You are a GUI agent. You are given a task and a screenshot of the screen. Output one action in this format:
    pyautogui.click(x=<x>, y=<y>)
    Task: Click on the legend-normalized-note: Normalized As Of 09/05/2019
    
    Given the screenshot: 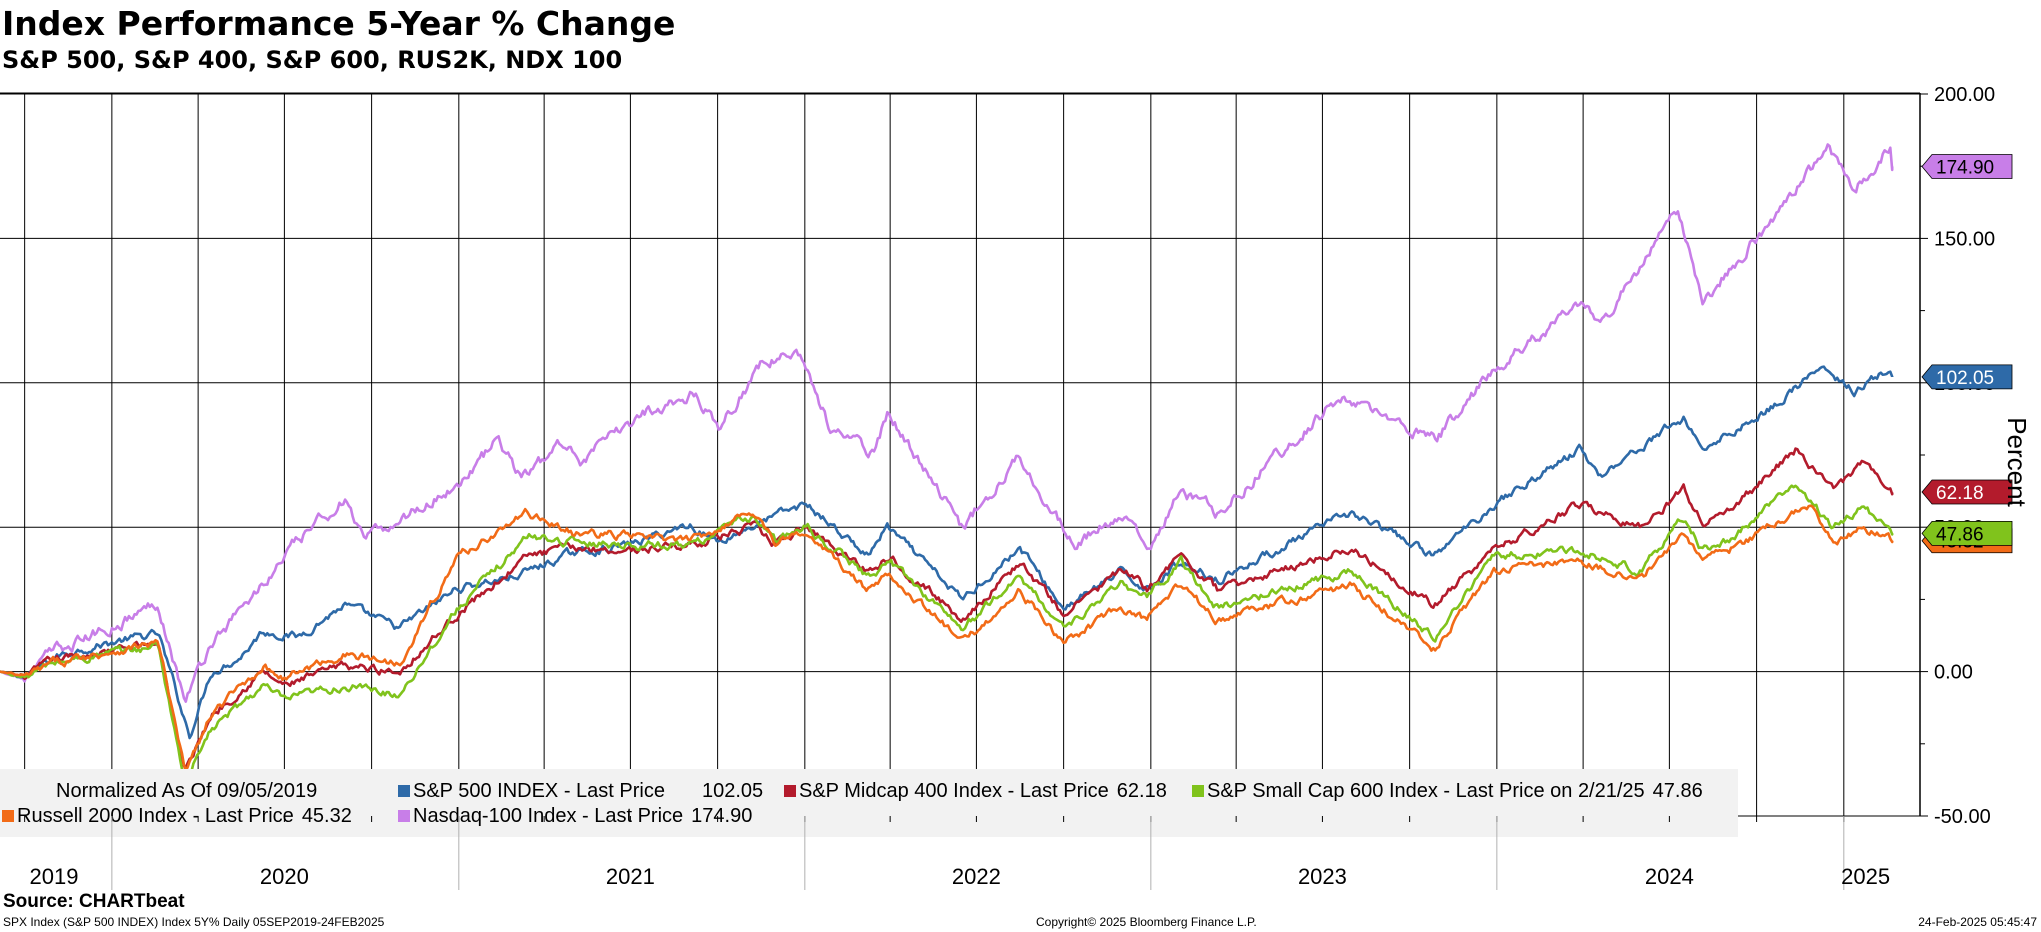 What is the action you would take?
    pyautogui.click(x=186, y=791)
    